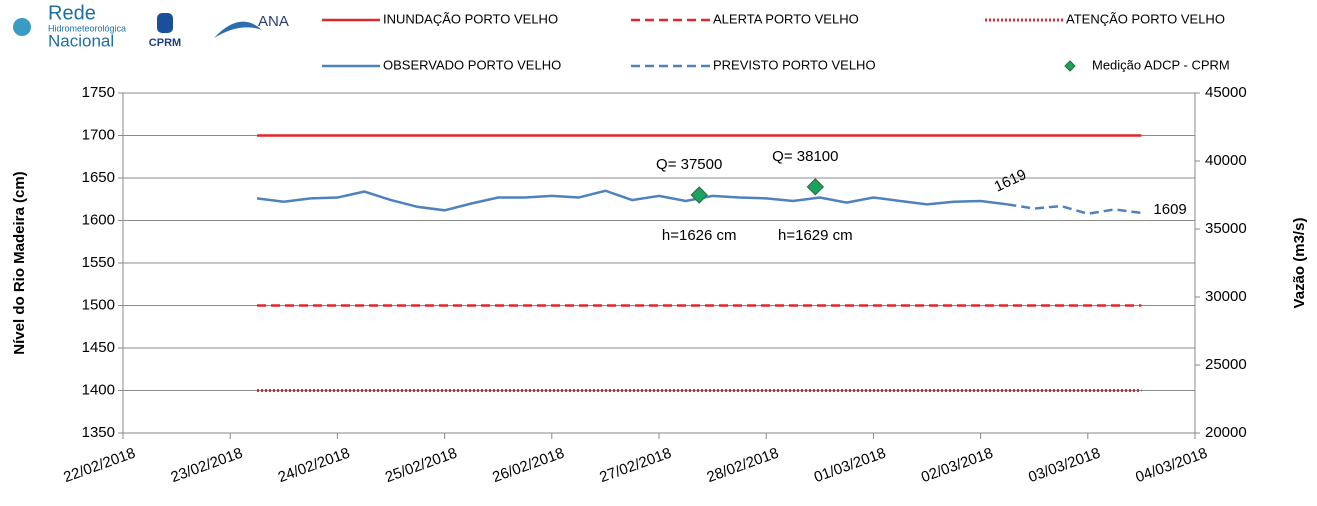 This screenshot has height=506, width=1317. Describe the element at coordinates (1226, 160) in the screenshot. I see `y2-tick-label: 40000` at that location.